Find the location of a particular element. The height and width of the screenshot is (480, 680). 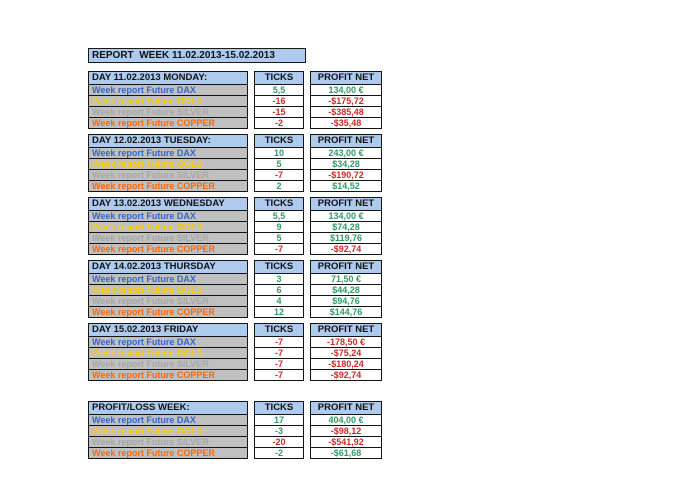

profit-value: -$98,12 is located at coordinates (346, 430).